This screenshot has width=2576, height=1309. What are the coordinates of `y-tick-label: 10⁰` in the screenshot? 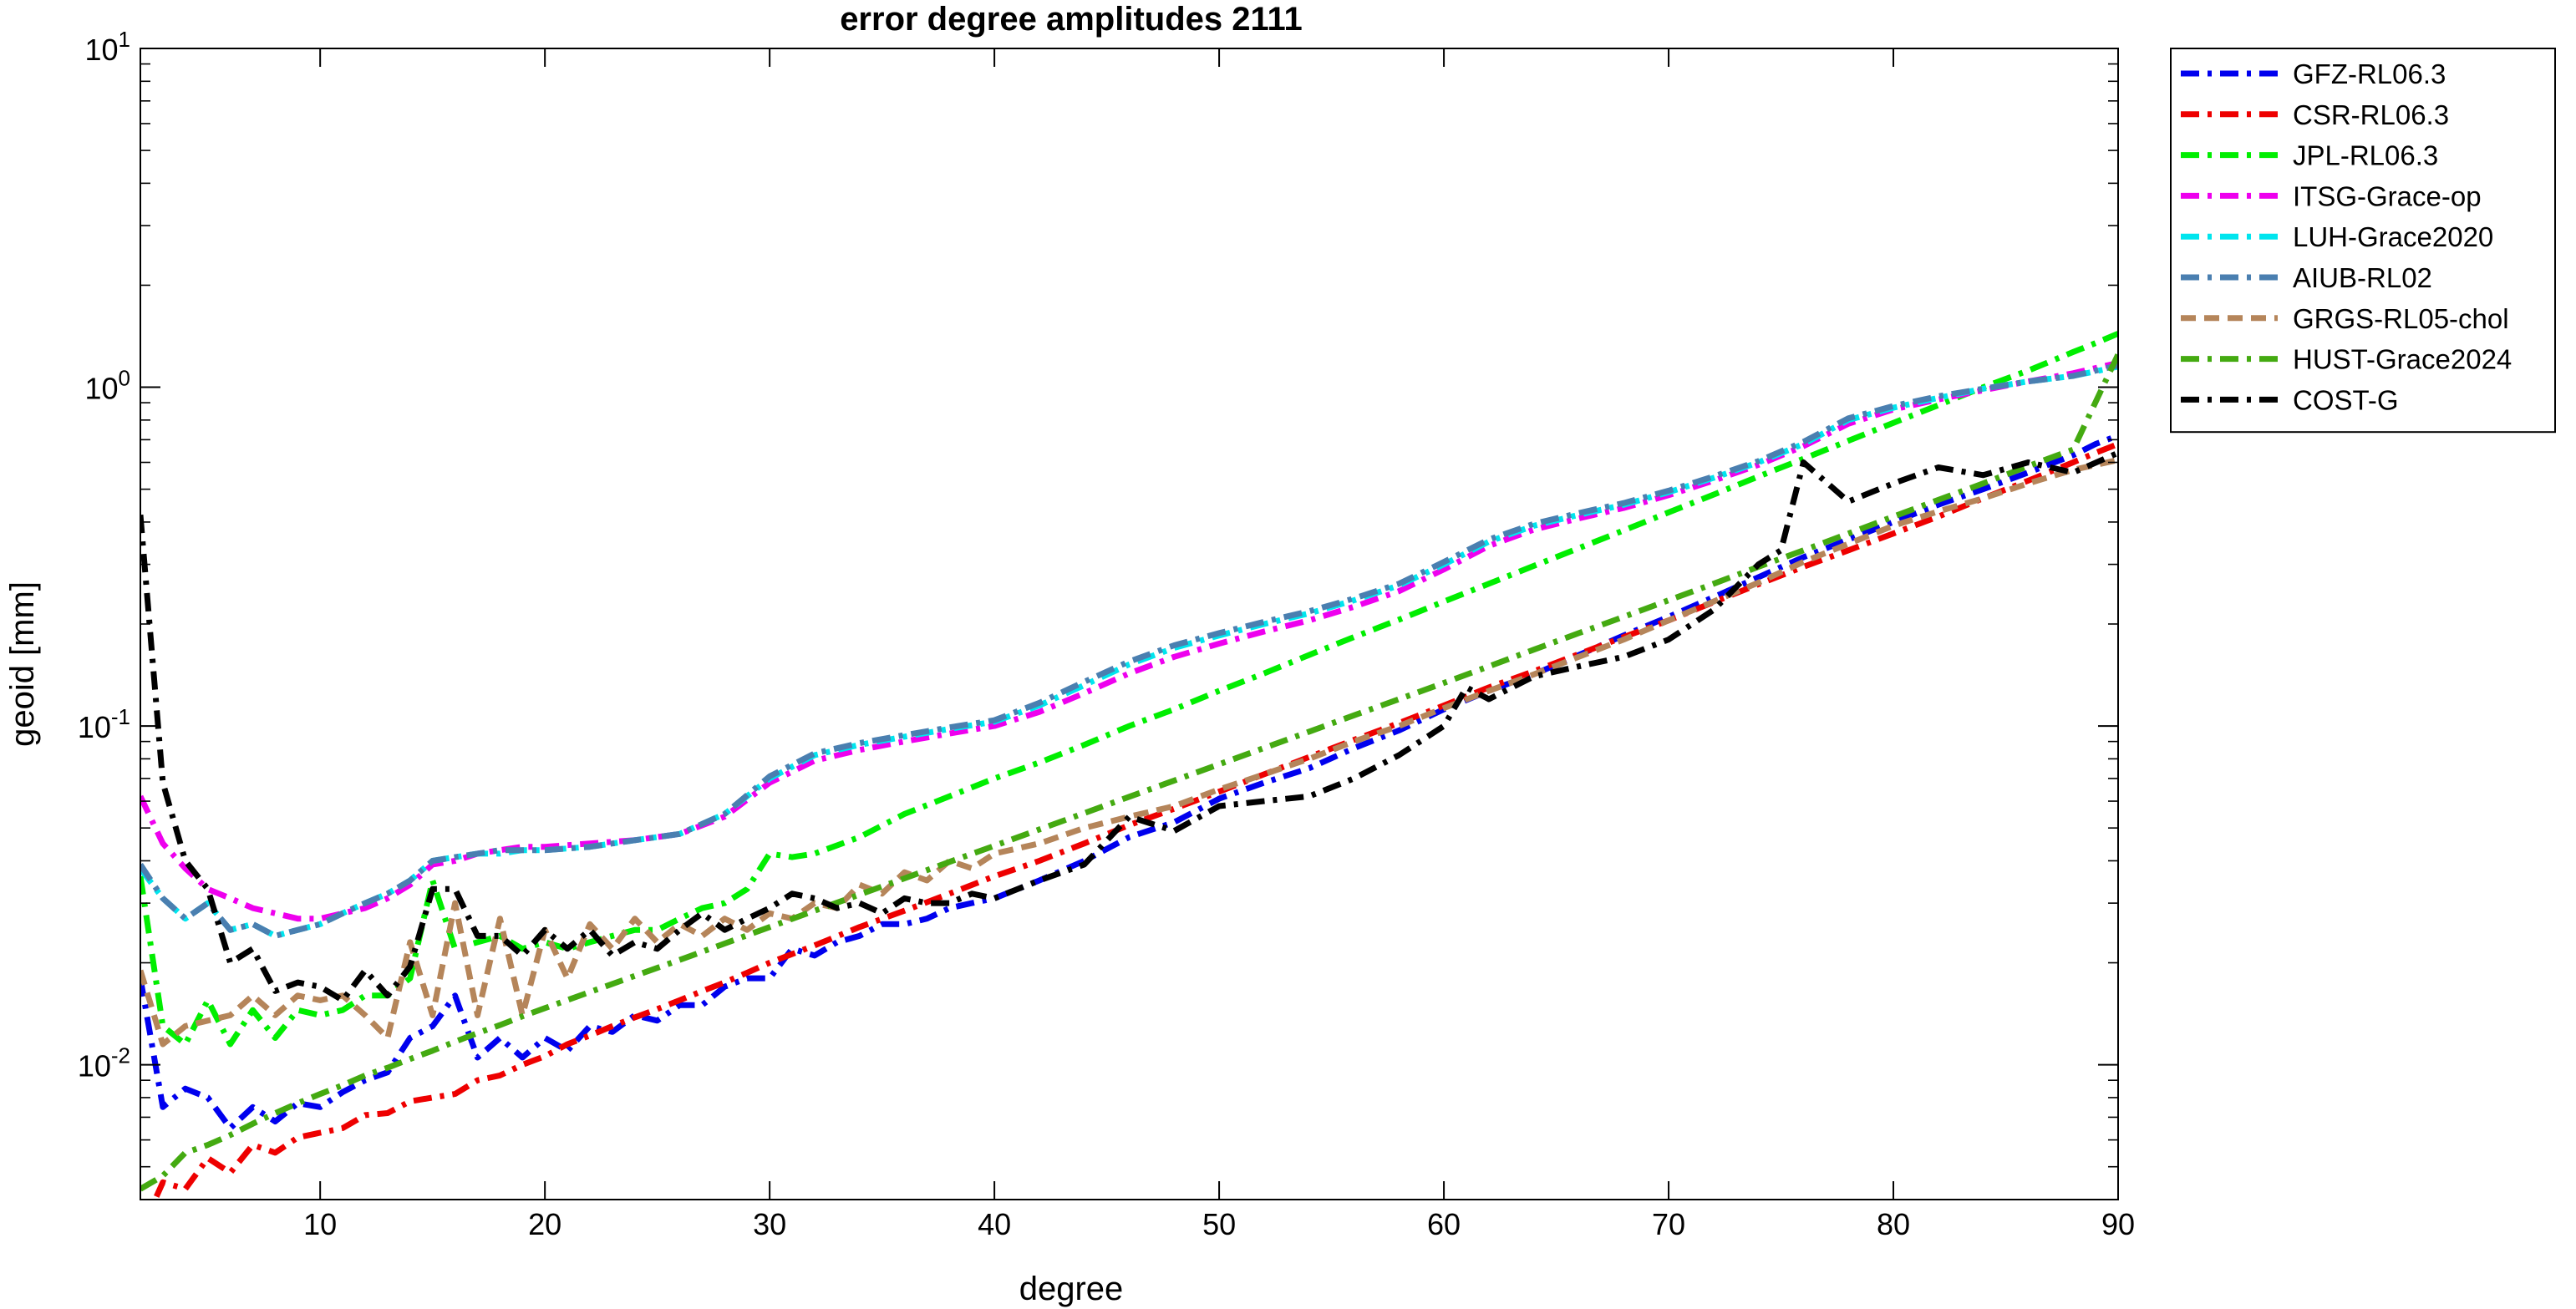 It's located at (107, 386).